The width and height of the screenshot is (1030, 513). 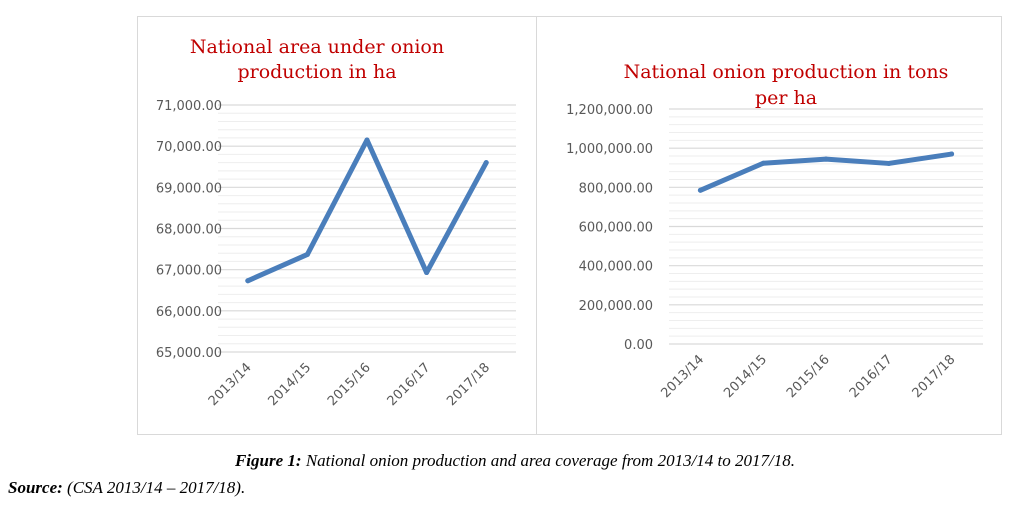 What do you see at coordinates (189, 353) in the screenshot?
I see `y-tick-label: 65,000.00` at bounding box center [189, 353].